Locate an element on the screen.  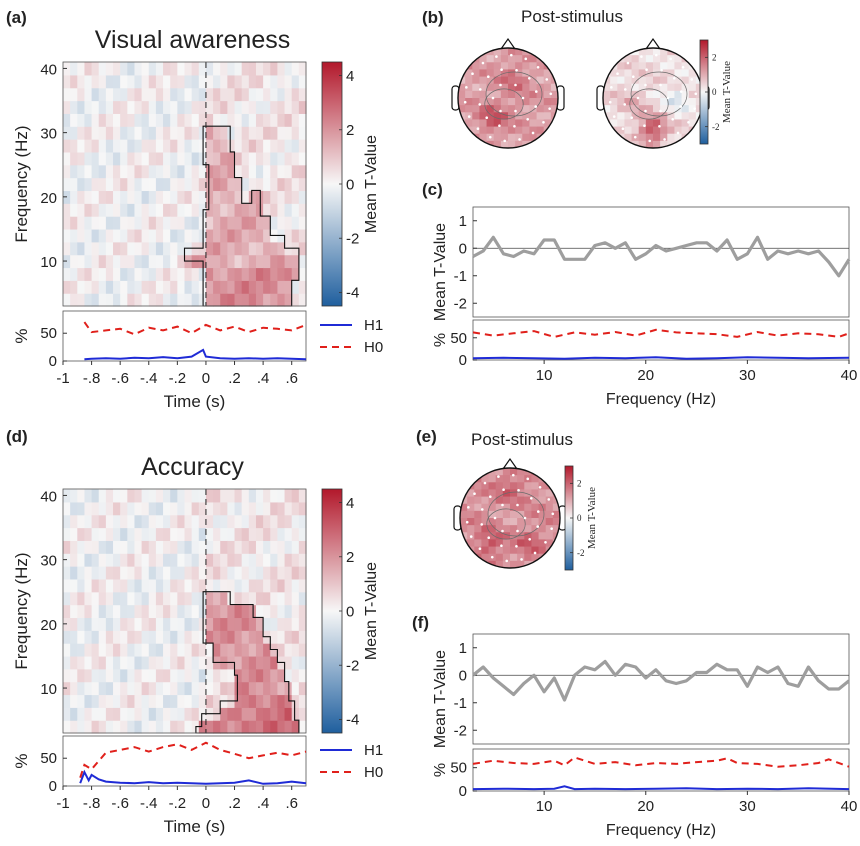
colorbar-label-b: Mean T-Value is located at coordinates (727, 92).